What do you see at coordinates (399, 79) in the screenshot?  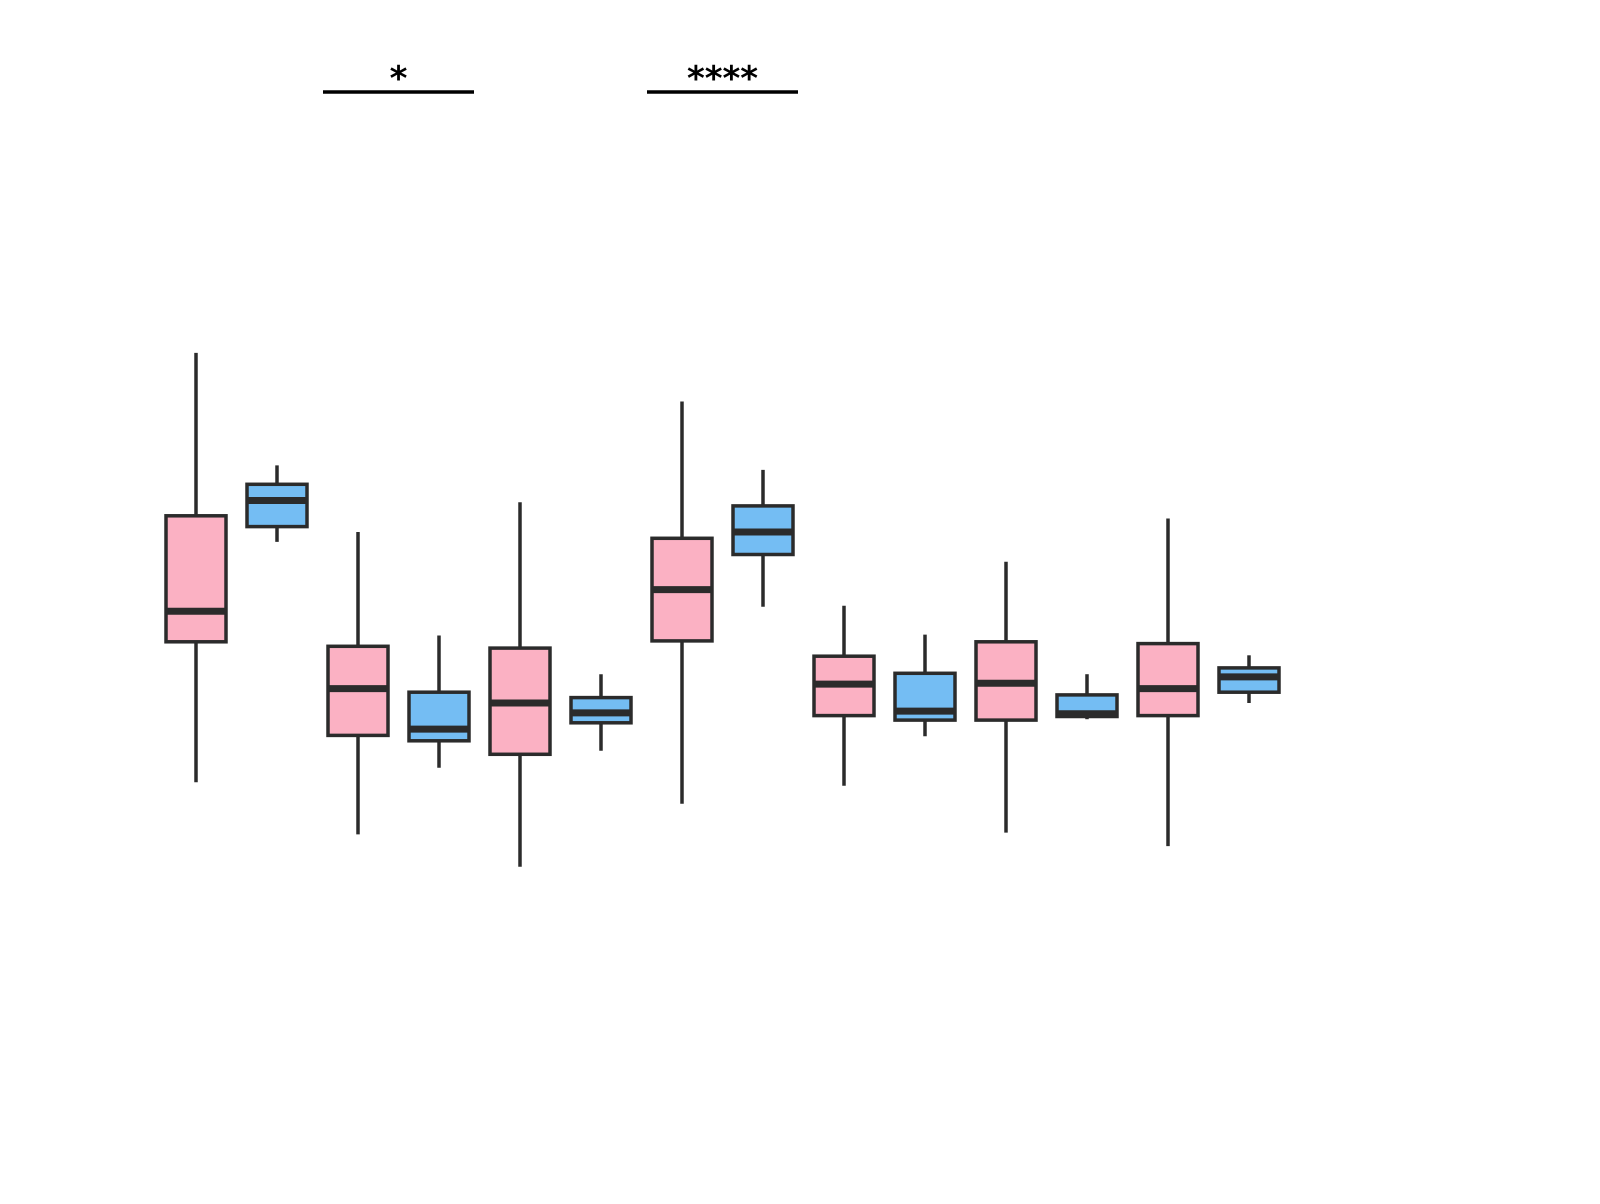 I see `significance-label: *` at bounding box center [399, 79].